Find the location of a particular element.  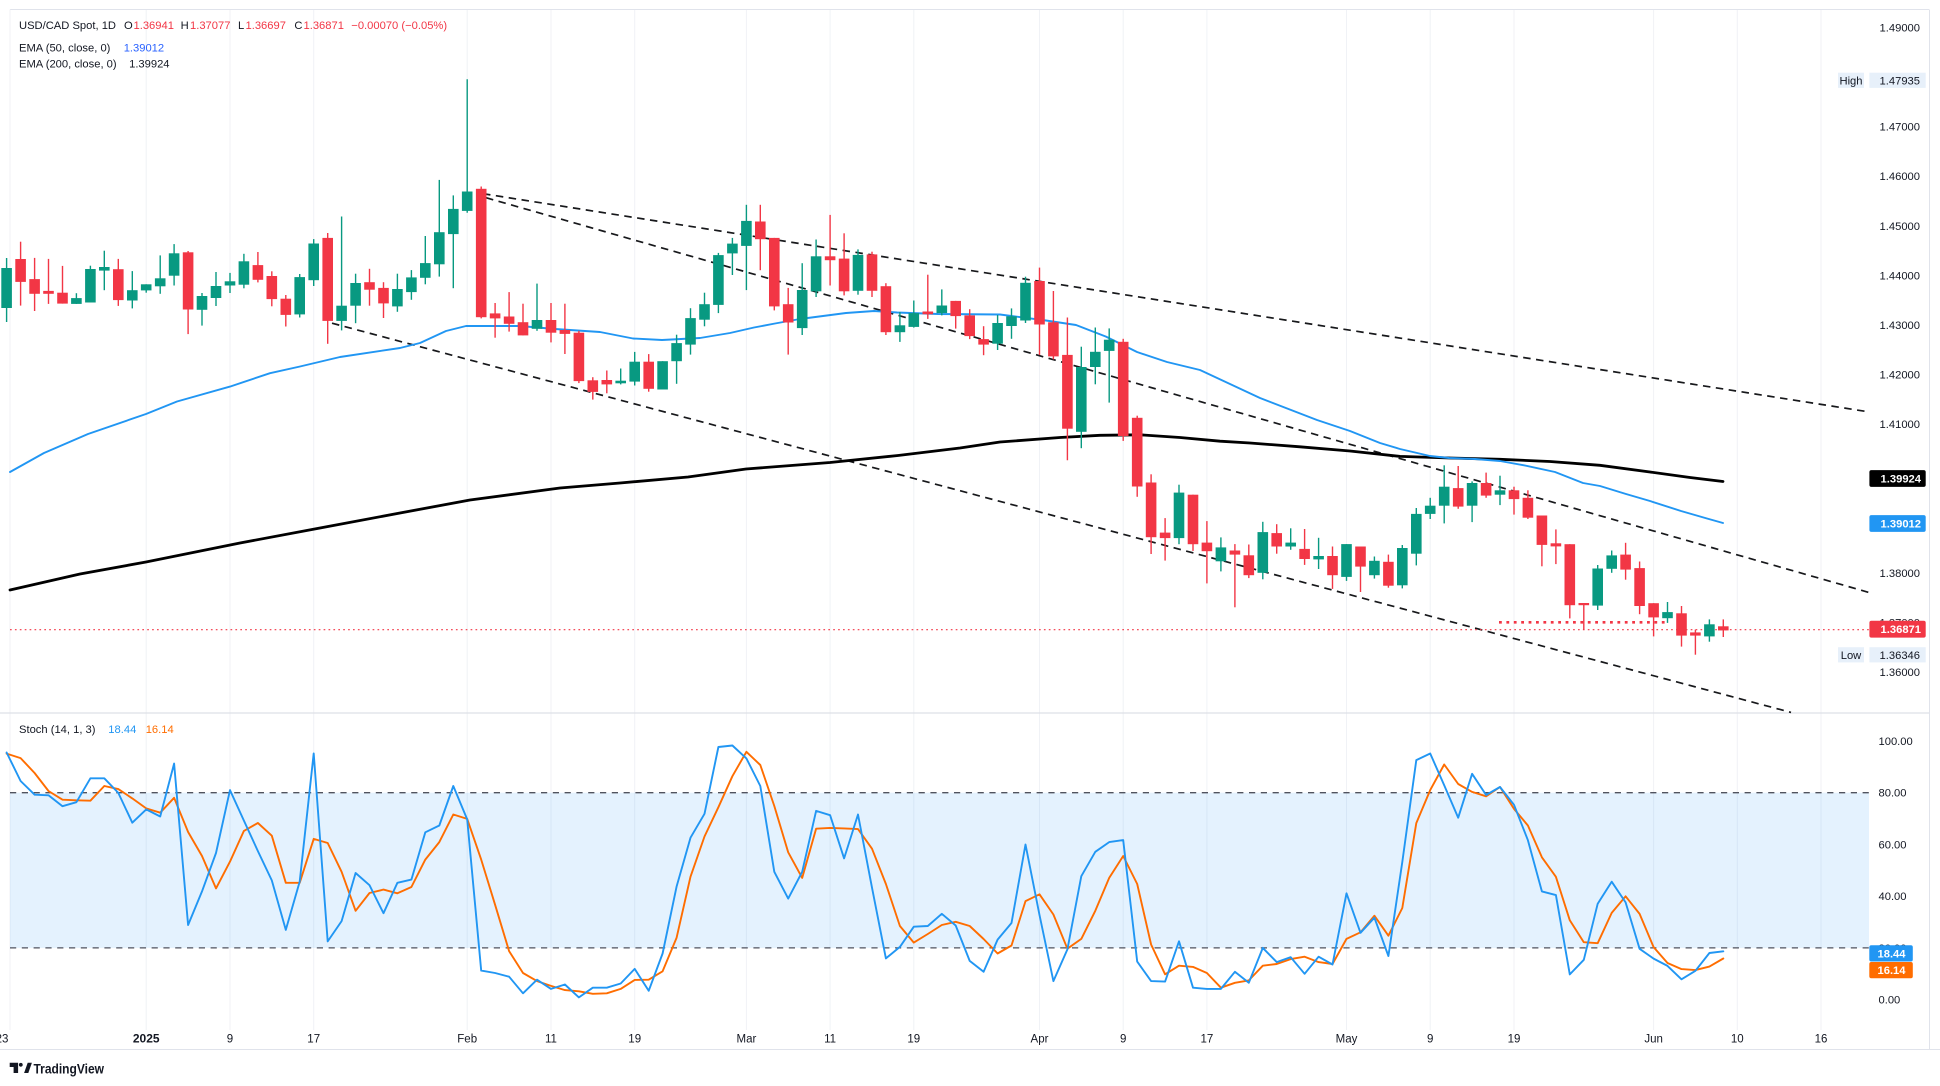

svg-text: 1.46000 is located at coordinates (1900, 177).